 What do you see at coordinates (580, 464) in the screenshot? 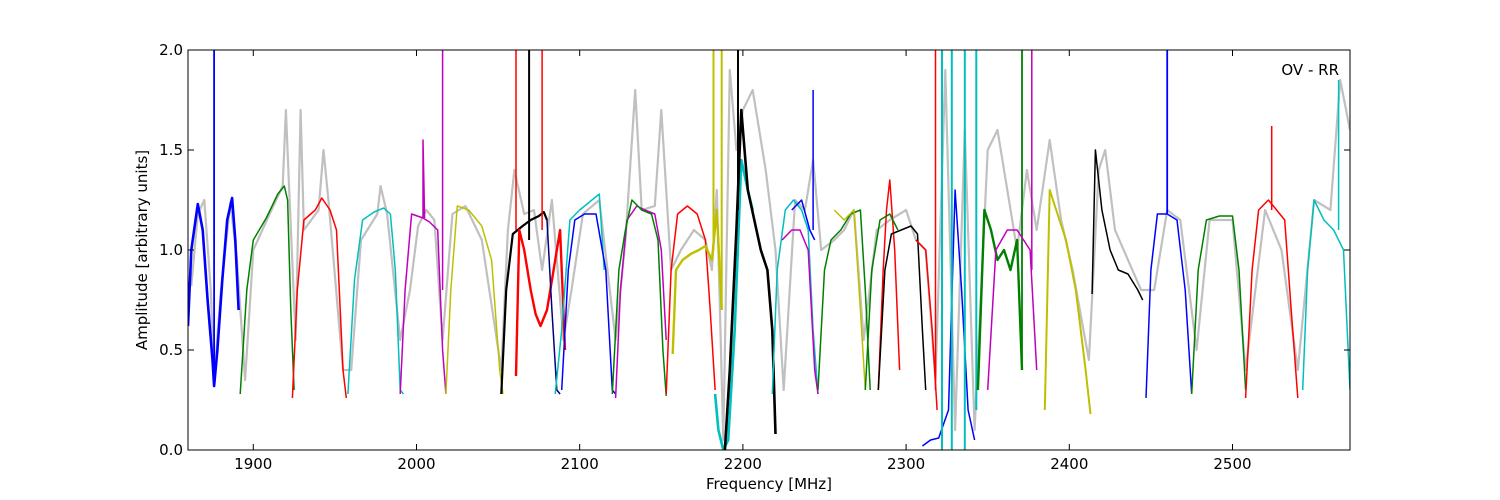
I see `x-tick-label: 2100` at bounding box center [580, 464].